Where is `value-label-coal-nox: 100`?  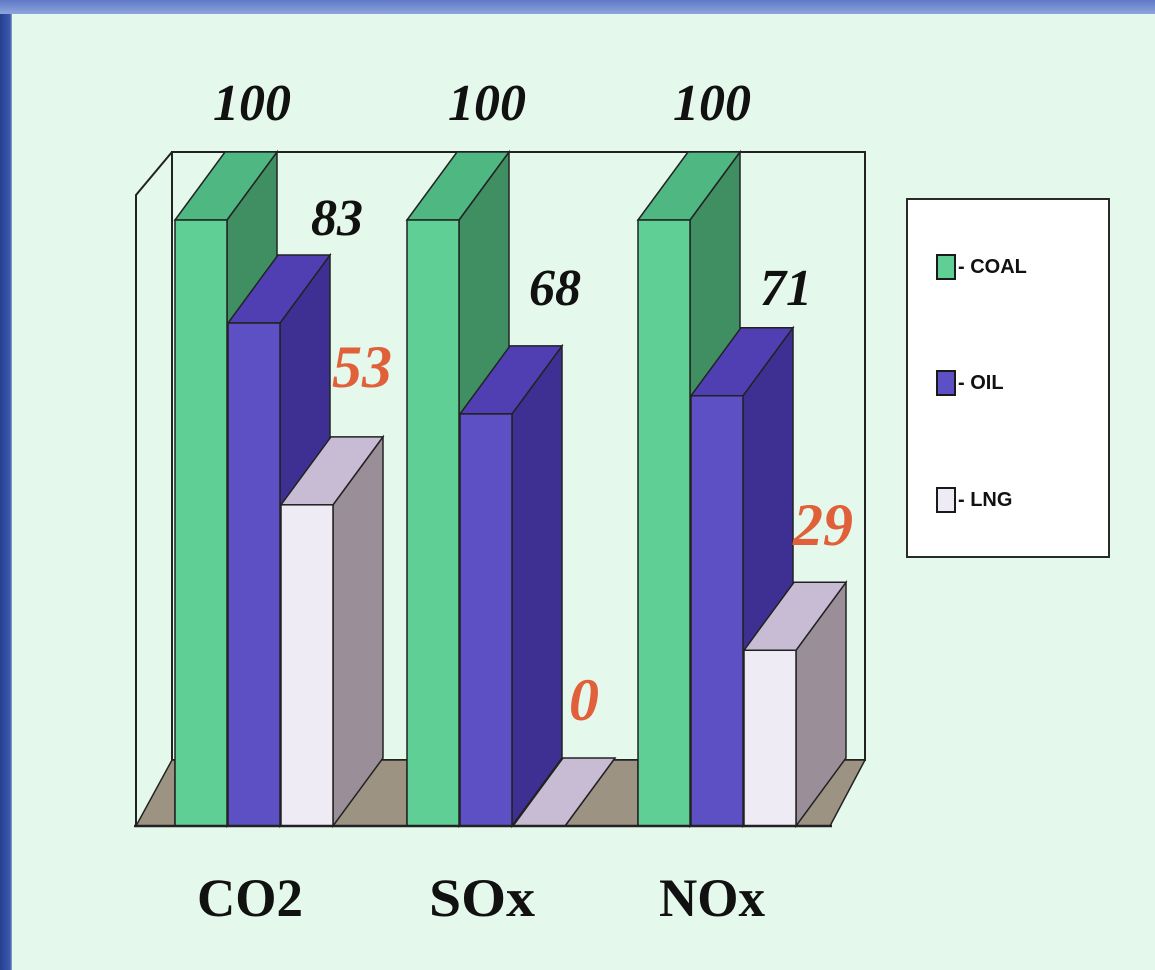
value-label-coal-nox: 100 is located at coordinates (712, 103).